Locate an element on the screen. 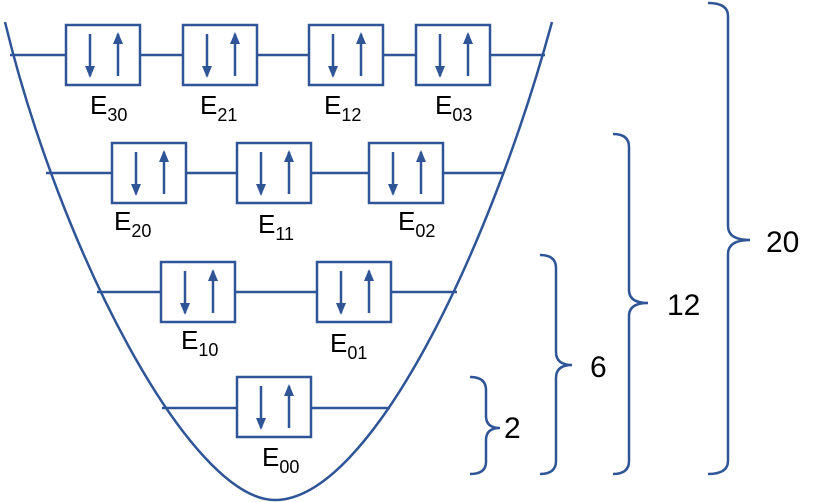 This screenshot has height=502, width=827. label-e12: E12 is located at coordinates (342, 107).